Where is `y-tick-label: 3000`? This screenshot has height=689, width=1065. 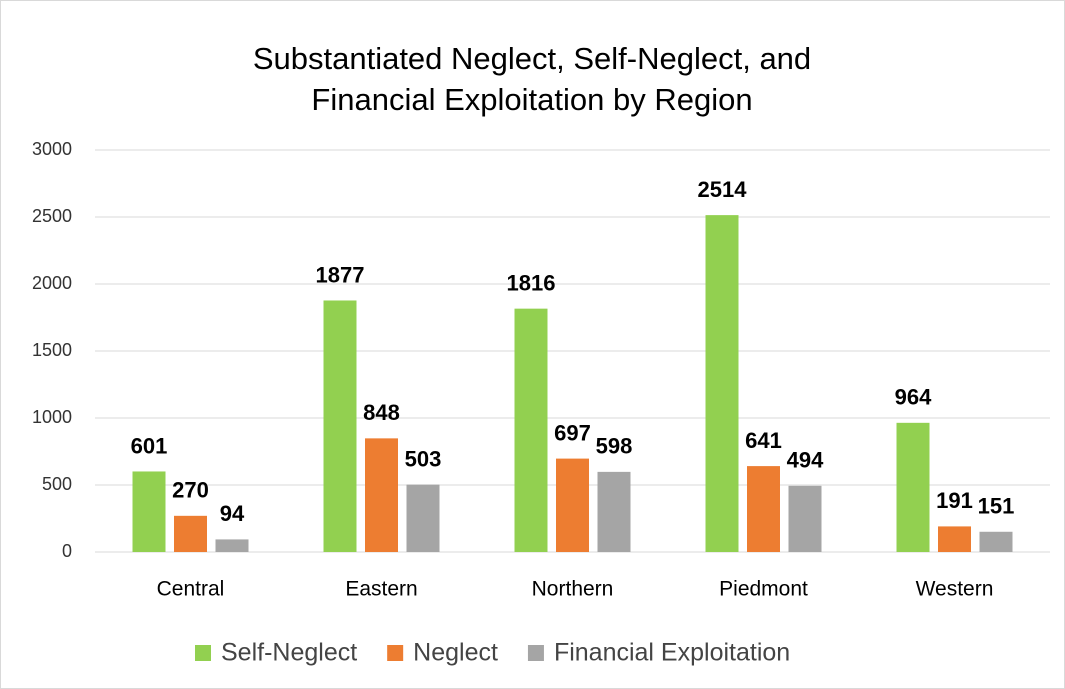 y-tick-label: 3000 is located at coordinates (52, 149).